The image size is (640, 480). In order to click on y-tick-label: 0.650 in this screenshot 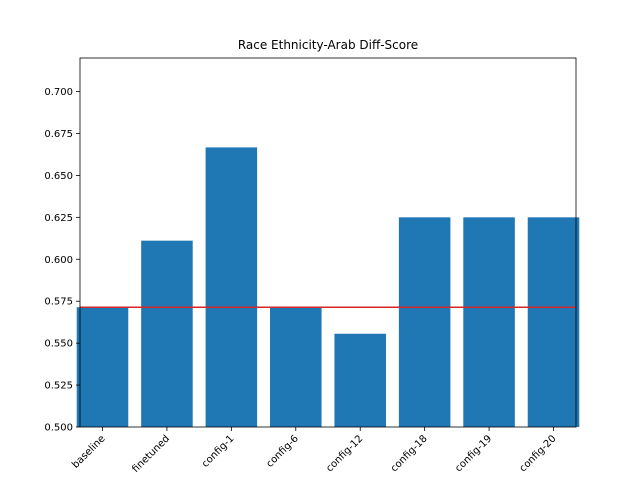, I will do `click(58, 176)`.